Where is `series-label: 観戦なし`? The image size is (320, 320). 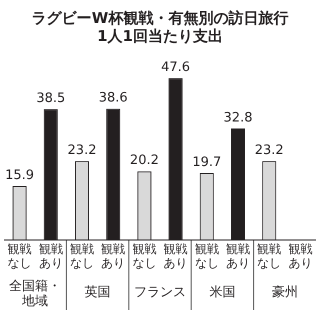 series-label: 観戦なし is located at coordinates (269, 256).